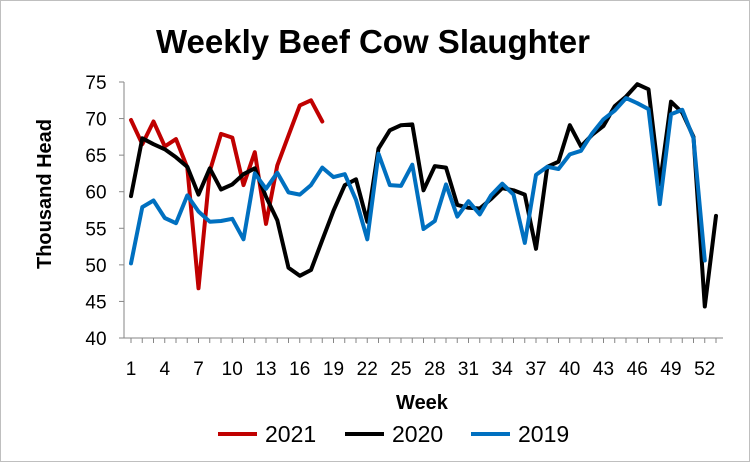  Describe the element at coordinates (95, 193) in the screenshot. I see `y-tick-label: 60` at that location.